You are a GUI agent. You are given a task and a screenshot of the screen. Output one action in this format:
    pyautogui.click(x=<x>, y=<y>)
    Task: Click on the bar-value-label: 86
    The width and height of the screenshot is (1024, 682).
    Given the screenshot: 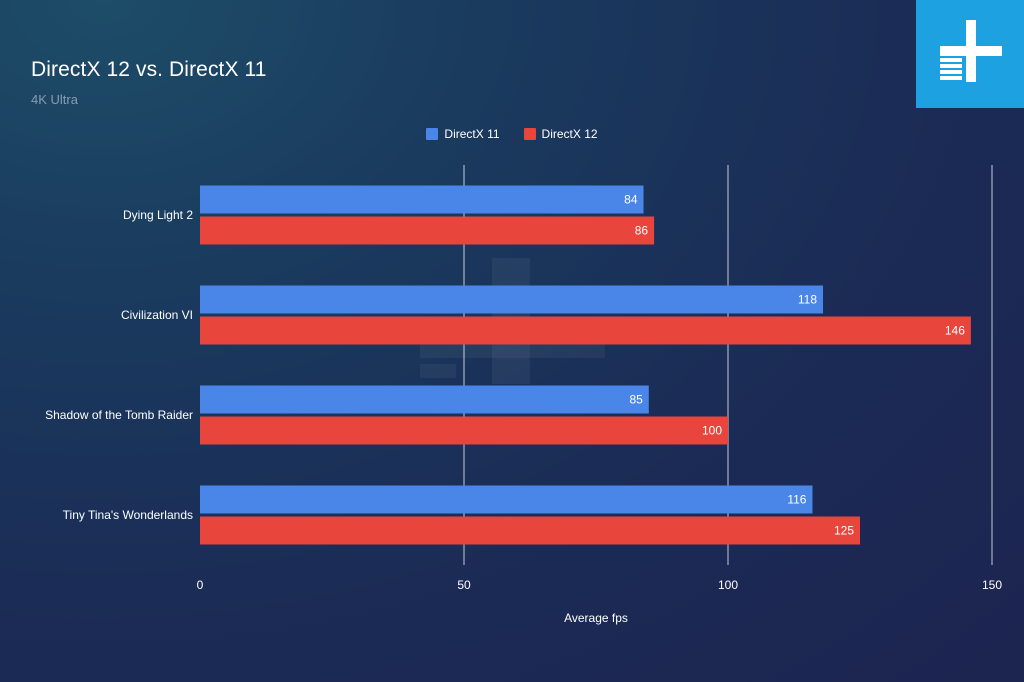 What is the action you would take?
    pyautogui.click(x=642, y=231)
    